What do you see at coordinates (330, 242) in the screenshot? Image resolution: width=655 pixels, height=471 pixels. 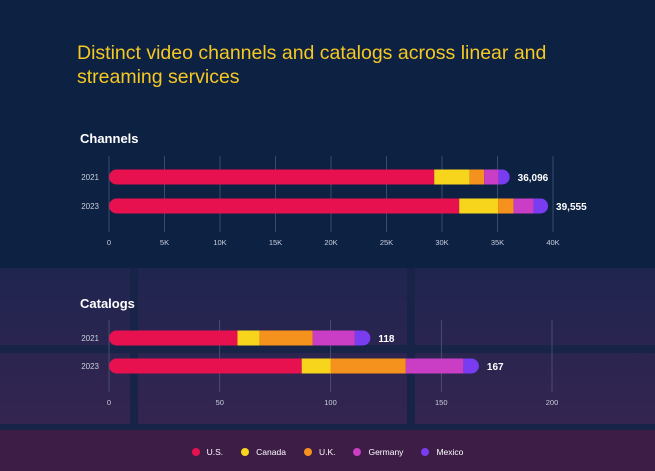 I see `x-tick-label: 20K` at bounding box center [330, 242].